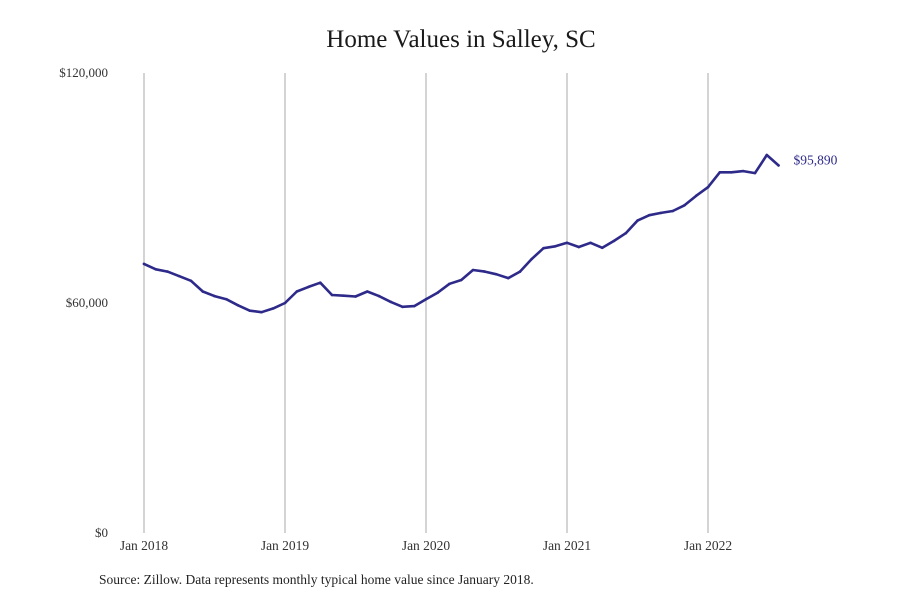 The width and height of the screenshot is (900, 600). I want to click on y-tick-label: $60,000, so click(87, 302).